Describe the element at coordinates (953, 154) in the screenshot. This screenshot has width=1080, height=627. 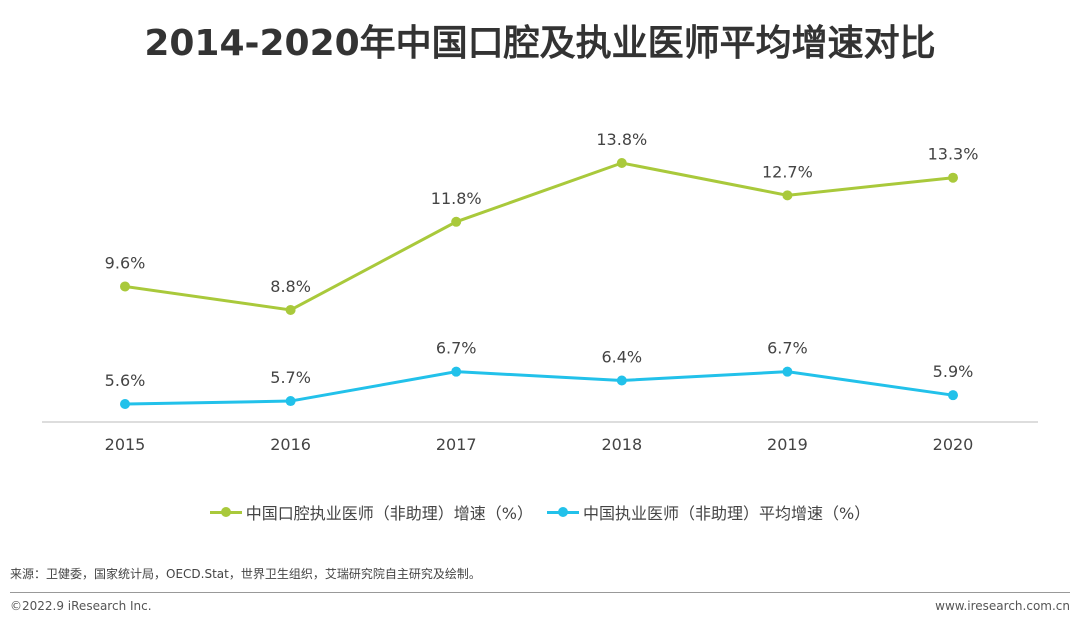
I see `data-label: 13.3%` at that location.